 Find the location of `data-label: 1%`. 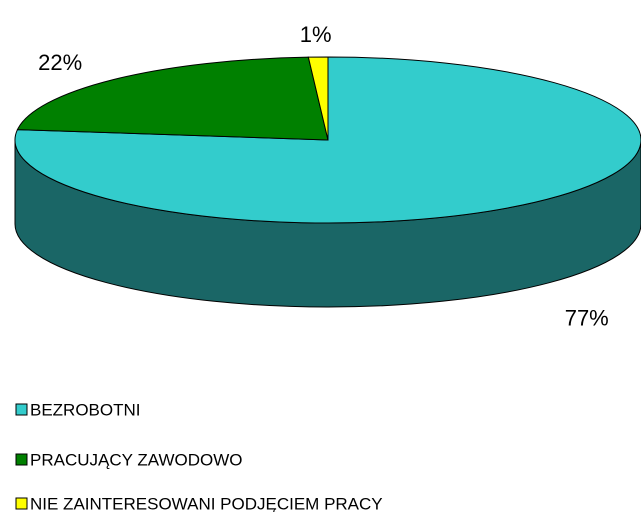

data-label: 1% is located at coordinates (316, 34).